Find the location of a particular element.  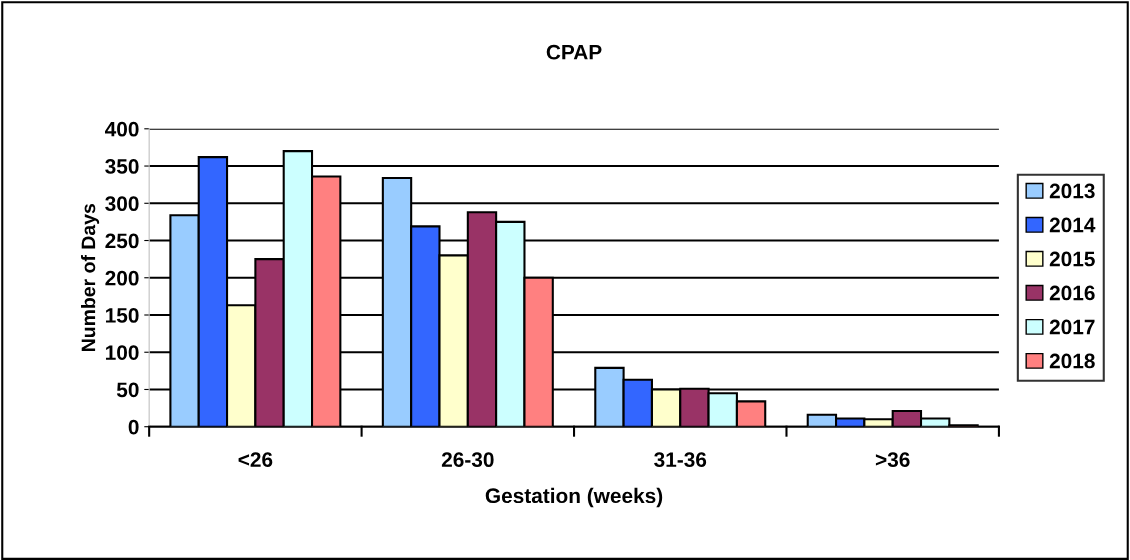

legend-label: 2016 is located at coordinates (1072, 293).